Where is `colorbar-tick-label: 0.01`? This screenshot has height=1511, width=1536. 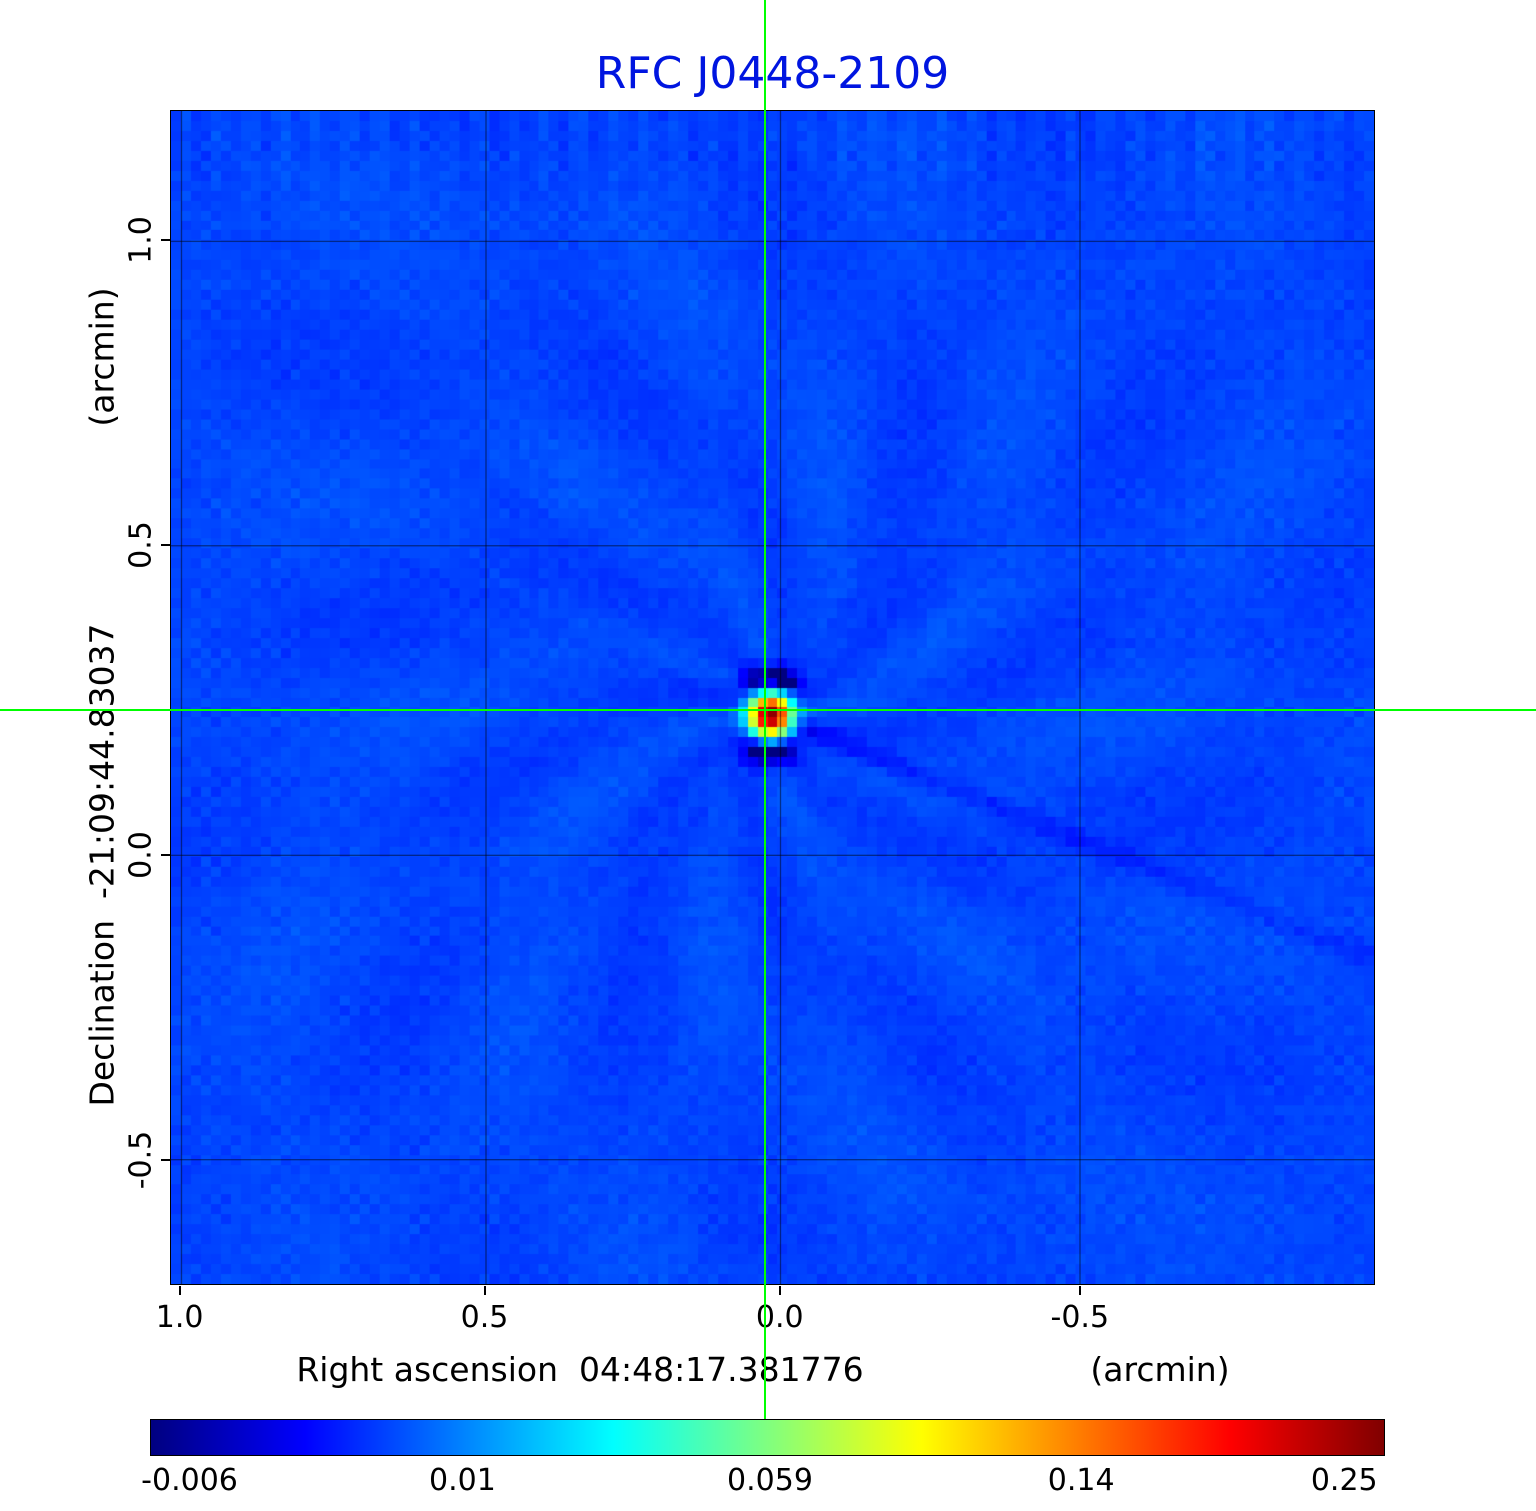
colorbar-tick-label: 0.01 is located at coordinates (462, 1480).